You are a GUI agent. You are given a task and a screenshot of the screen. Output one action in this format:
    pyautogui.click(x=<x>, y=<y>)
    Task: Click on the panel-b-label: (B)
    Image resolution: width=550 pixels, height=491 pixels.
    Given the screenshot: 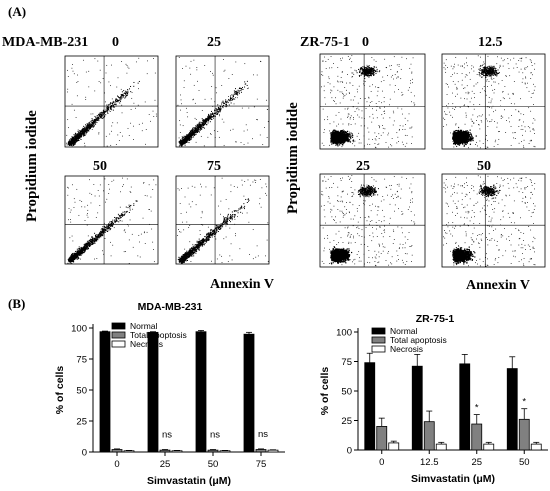 What is the action you would take?
    pyautogui.click(x=17, y=303)
    